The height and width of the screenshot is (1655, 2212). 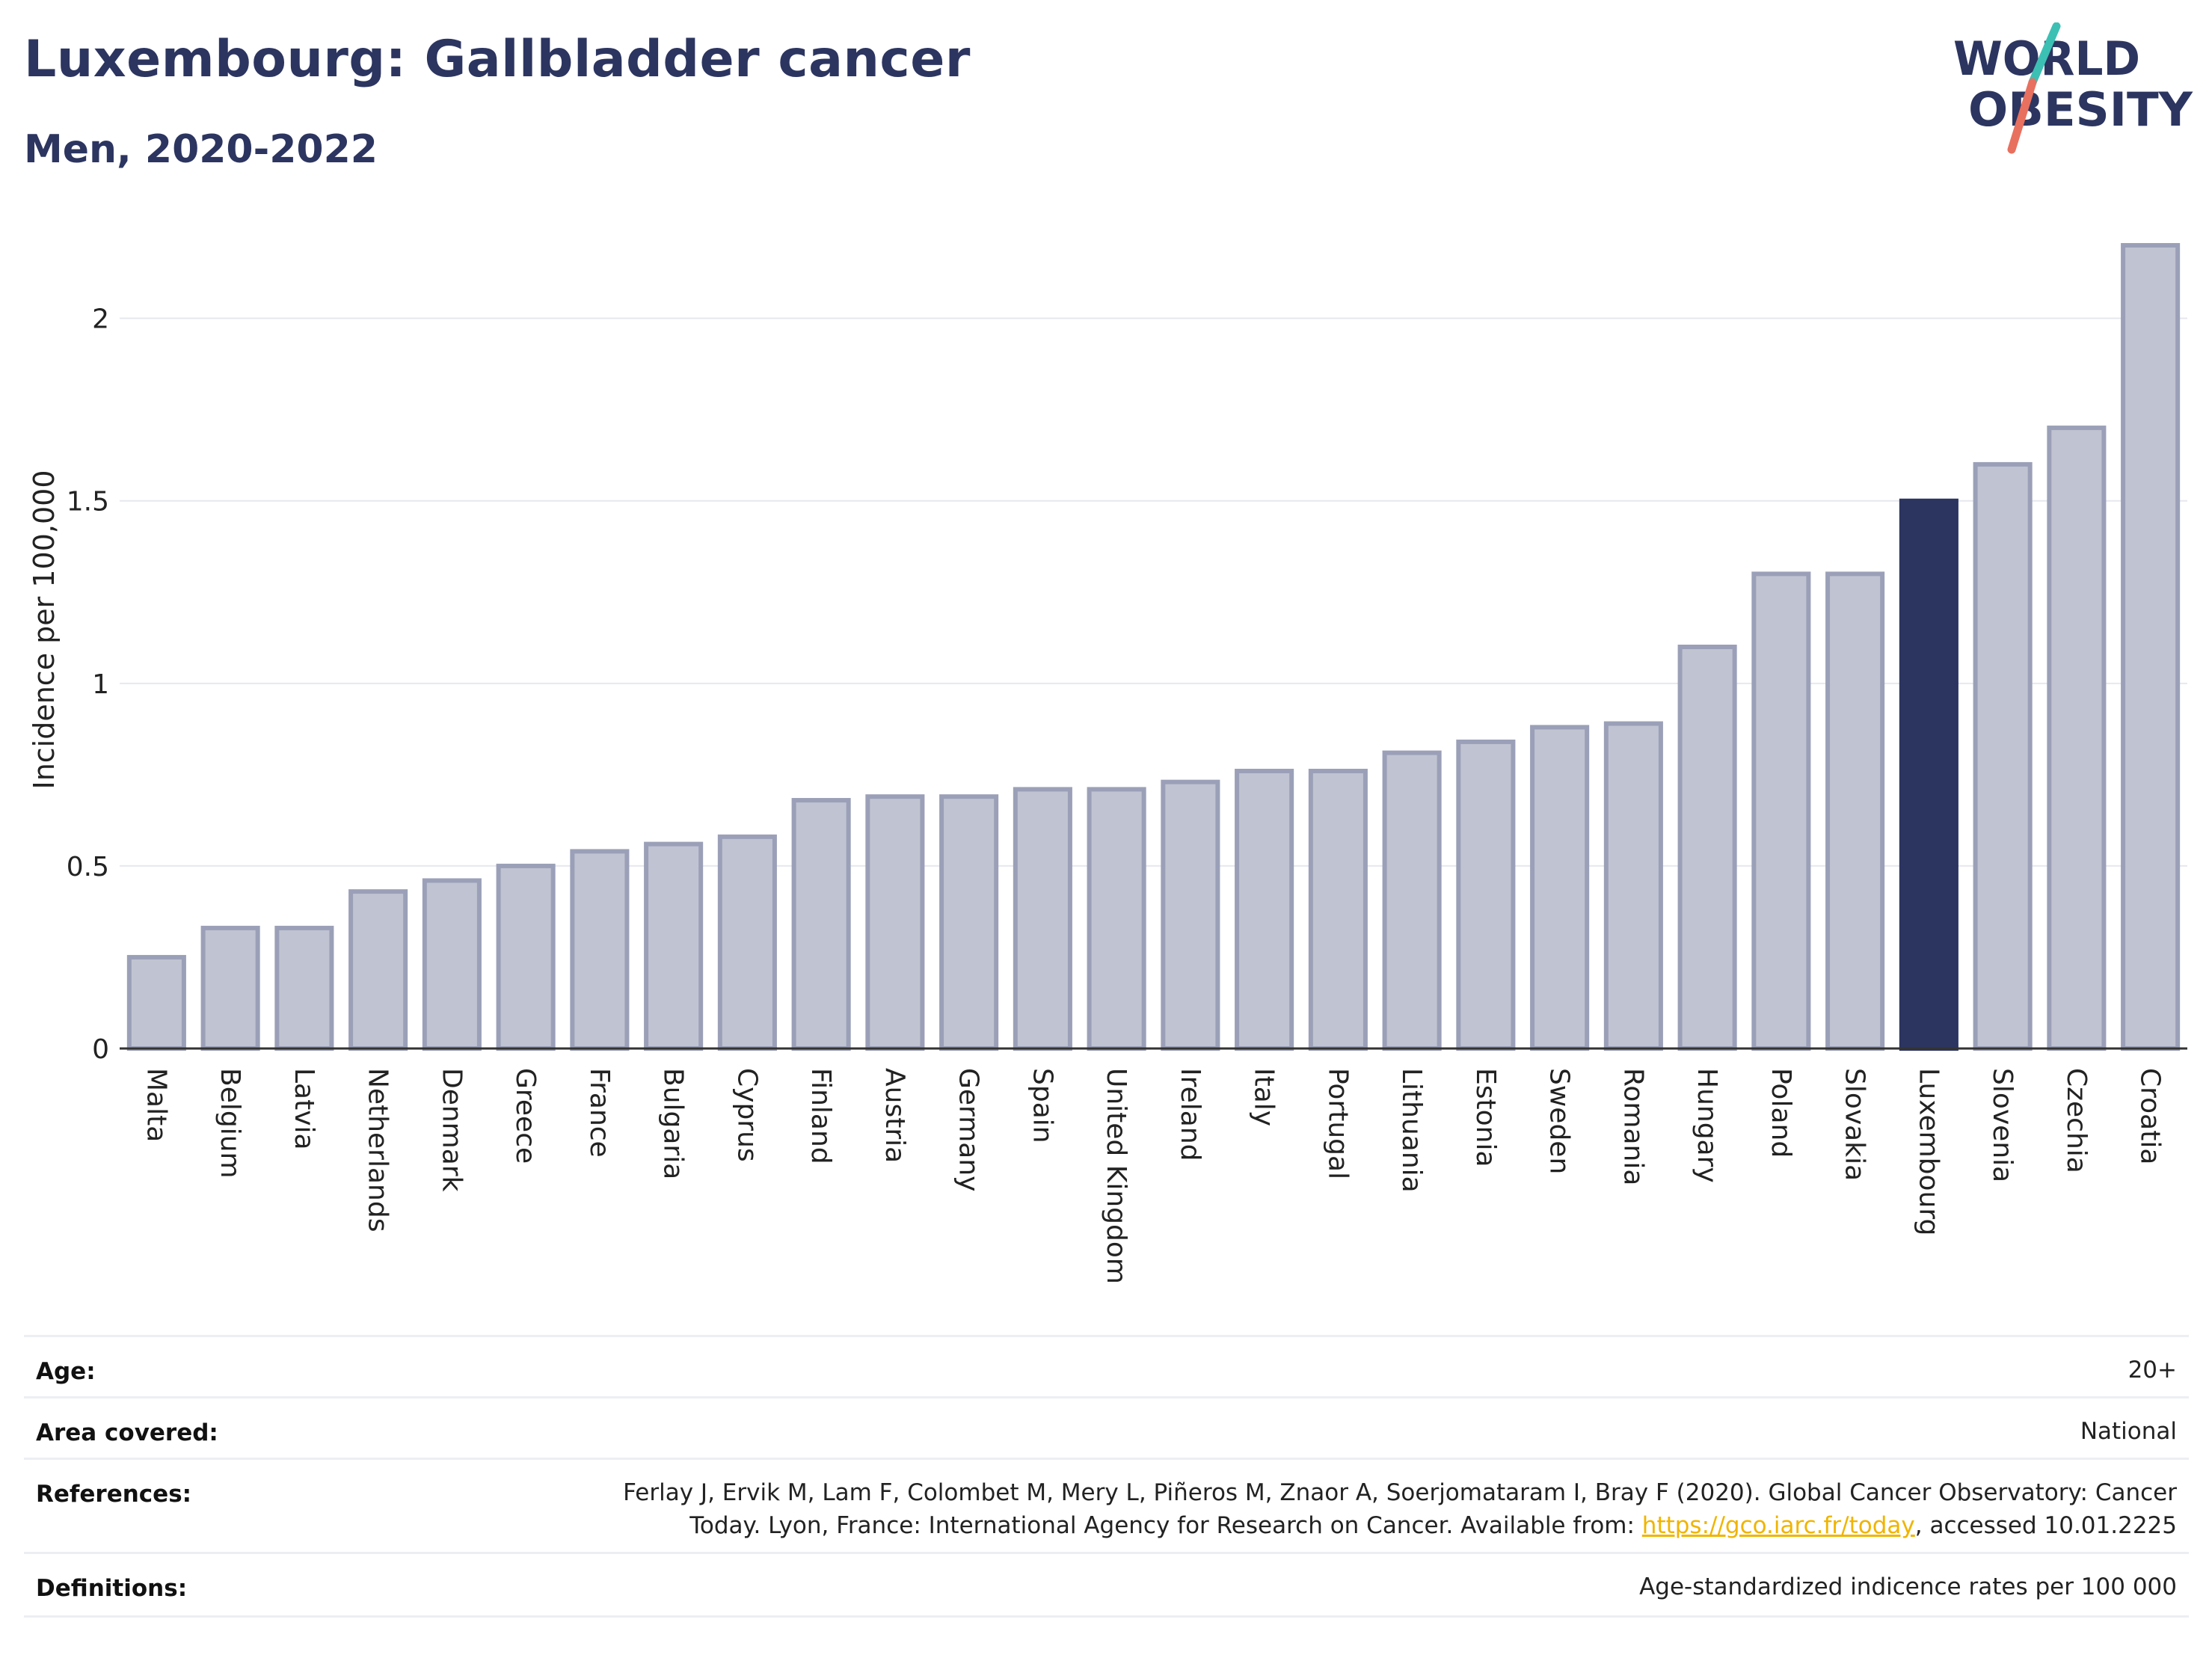 I want to click on x-tick-label: Austria, so click(x=895, y=1115).